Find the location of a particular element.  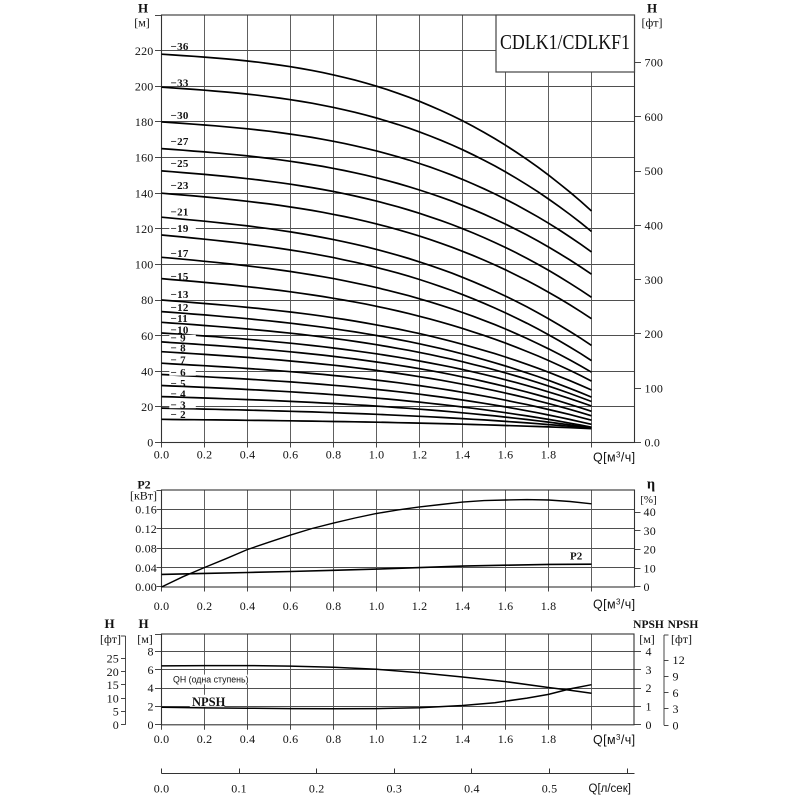

svg-text: 100 is located at coordinates (144, 265).